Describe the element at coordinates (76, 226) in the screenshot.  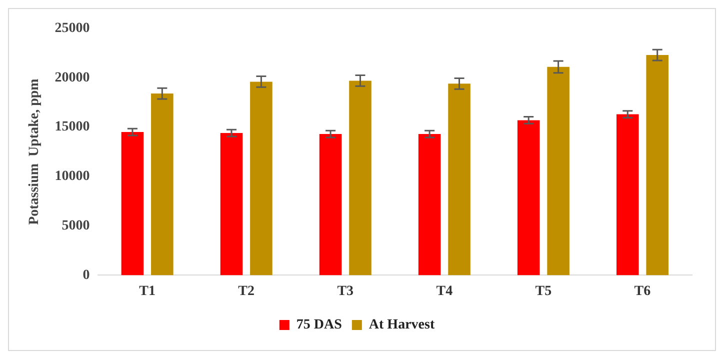
I see `y-tick-label: 5000` at that location.